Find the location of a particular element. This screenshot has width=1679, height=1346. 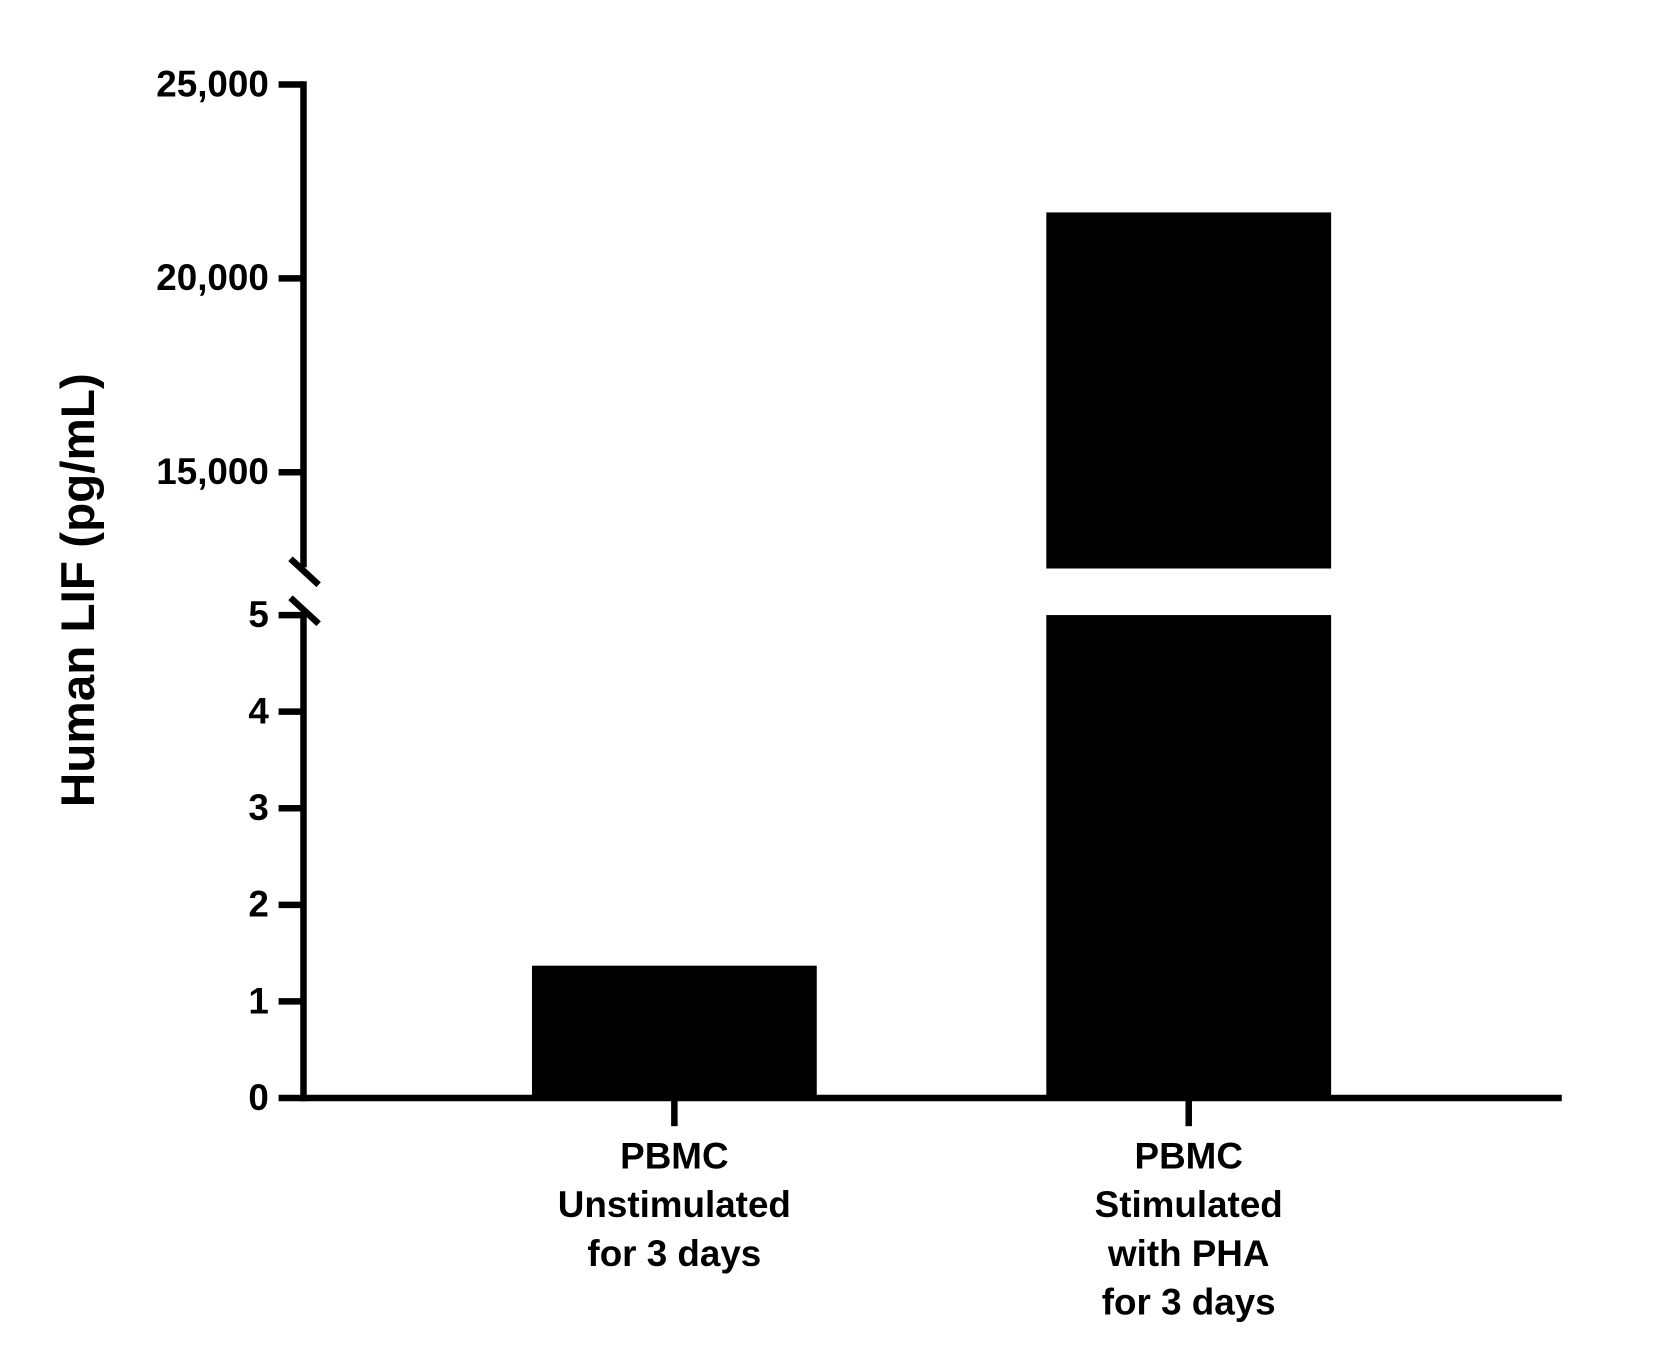

y-tick-label: 3 is located at coordinates (258, 807).